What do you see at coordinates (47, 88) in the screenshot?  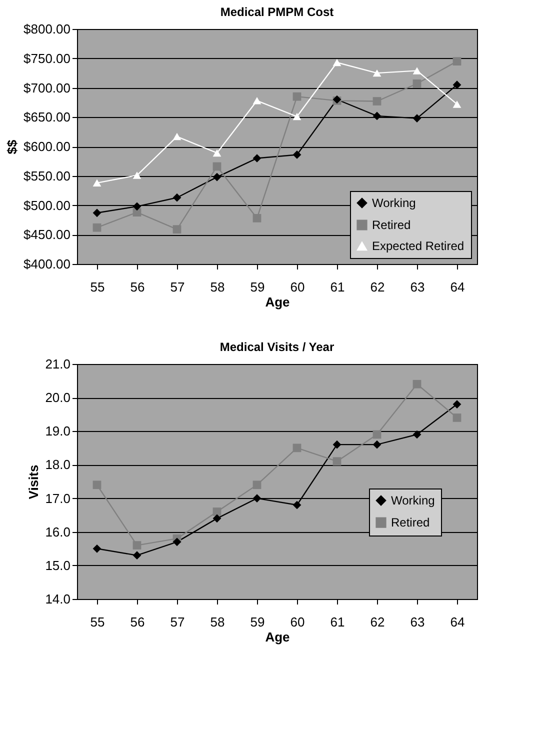 I see `y-tick-label: $700.00` at bounding box center [47, 88].